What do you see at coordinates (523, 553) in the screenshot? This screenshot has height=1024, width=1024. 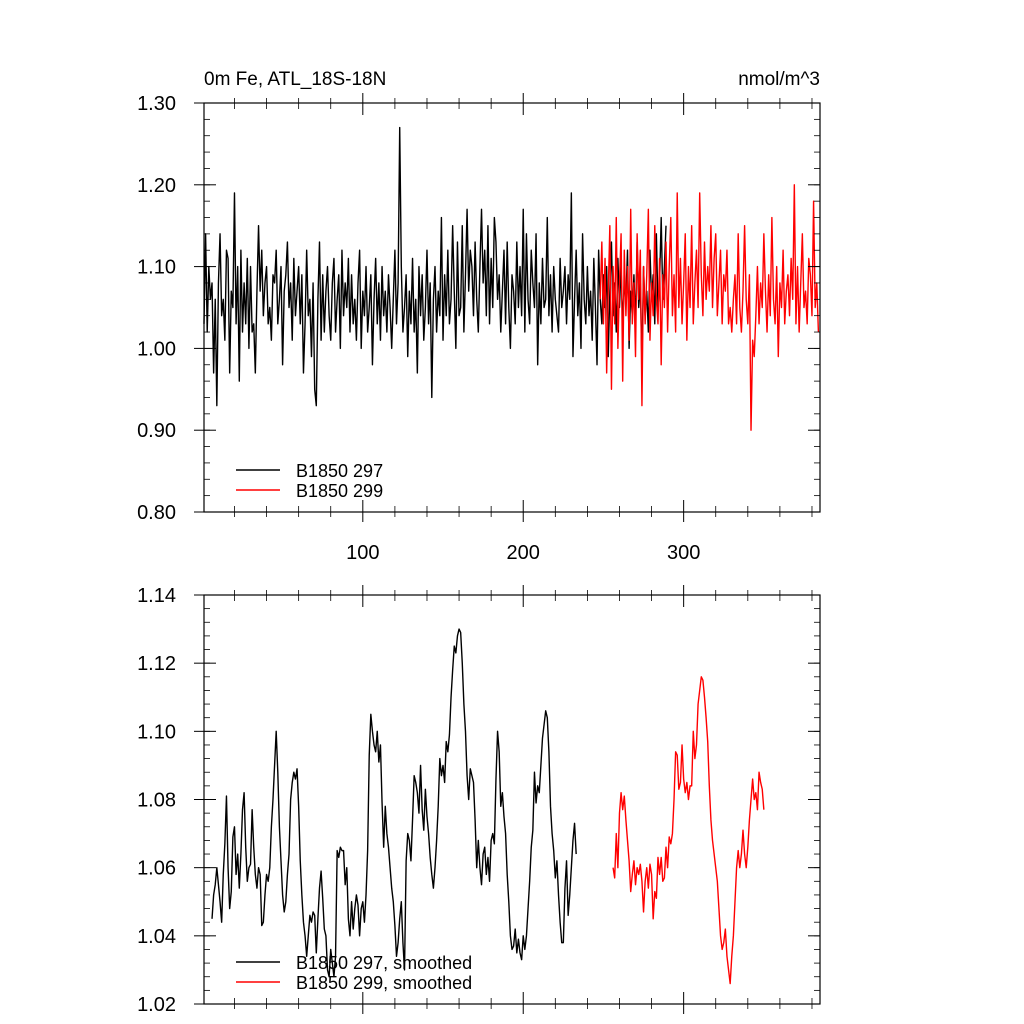 I see `top-xtick-label-1: 200` at bounding box center [523, 553].